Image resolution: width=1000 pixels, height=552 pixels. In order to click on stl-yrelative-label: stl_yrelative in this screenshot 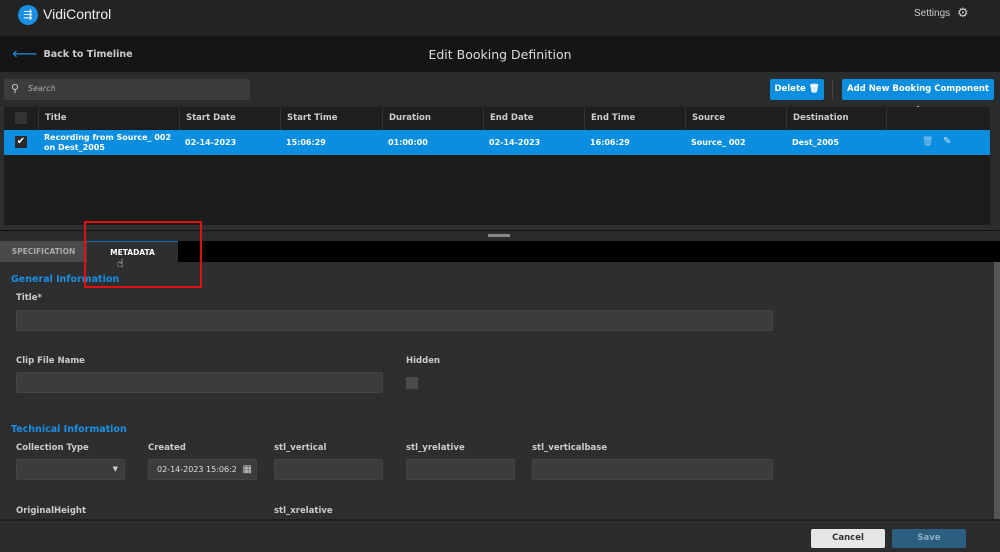, I will do `click(435, 448)`.